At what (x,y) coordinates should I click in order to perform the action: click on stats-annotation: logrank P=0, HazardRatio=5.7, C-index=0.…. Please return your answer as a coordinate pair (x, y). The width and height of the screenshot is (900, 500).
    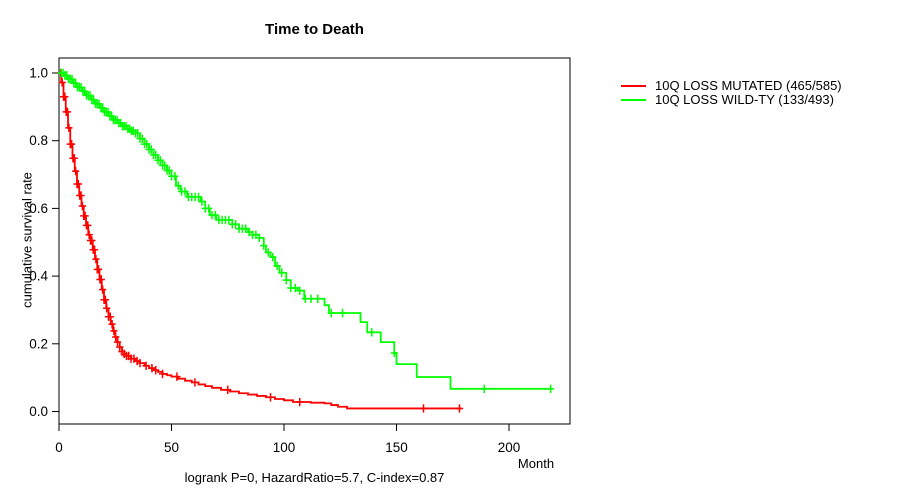
    Looking at the image, I should click on (314, 477).